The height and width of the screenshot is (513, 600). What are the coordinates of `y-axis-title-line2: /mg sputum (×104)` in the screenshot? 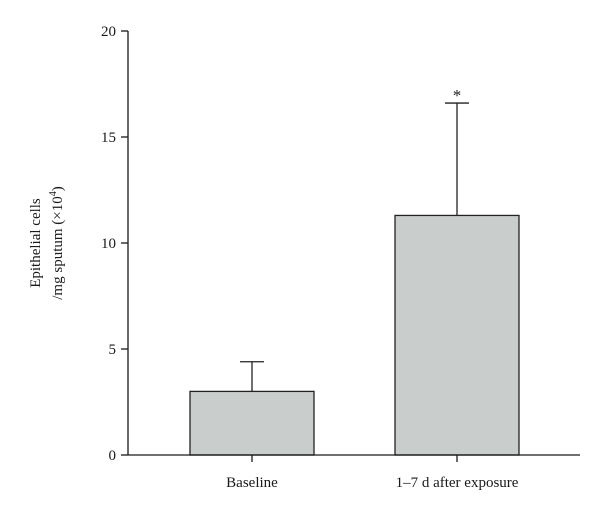 It's located at (57, 242).